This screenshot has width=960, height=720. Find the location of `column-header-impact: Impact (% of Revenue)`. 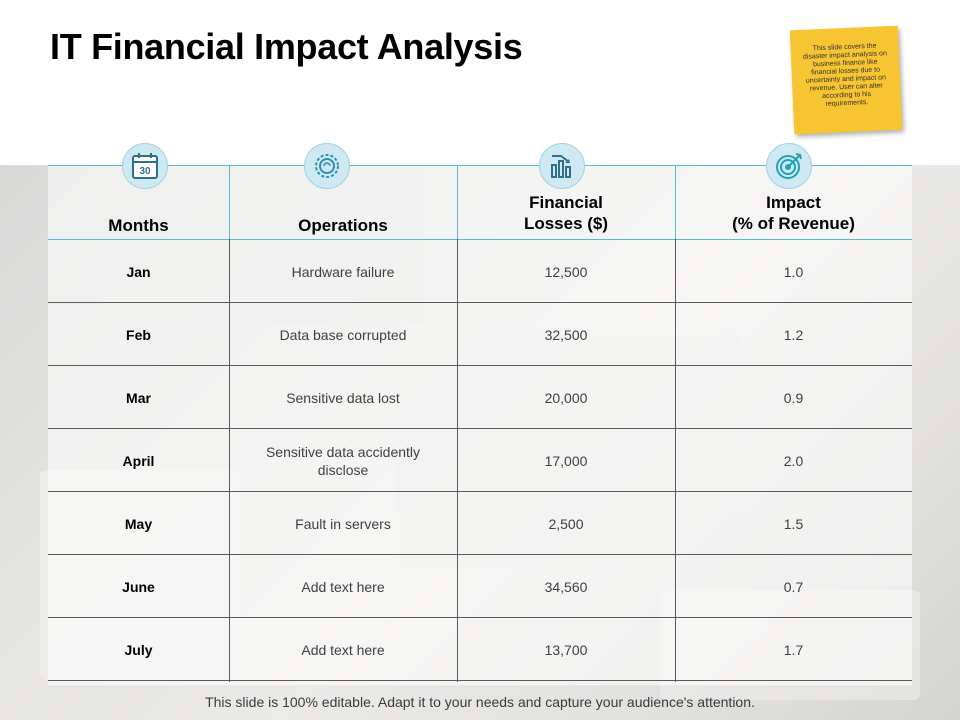

column-header-impact: Impact (% of Revenue) is located at coordinates (793, 213).